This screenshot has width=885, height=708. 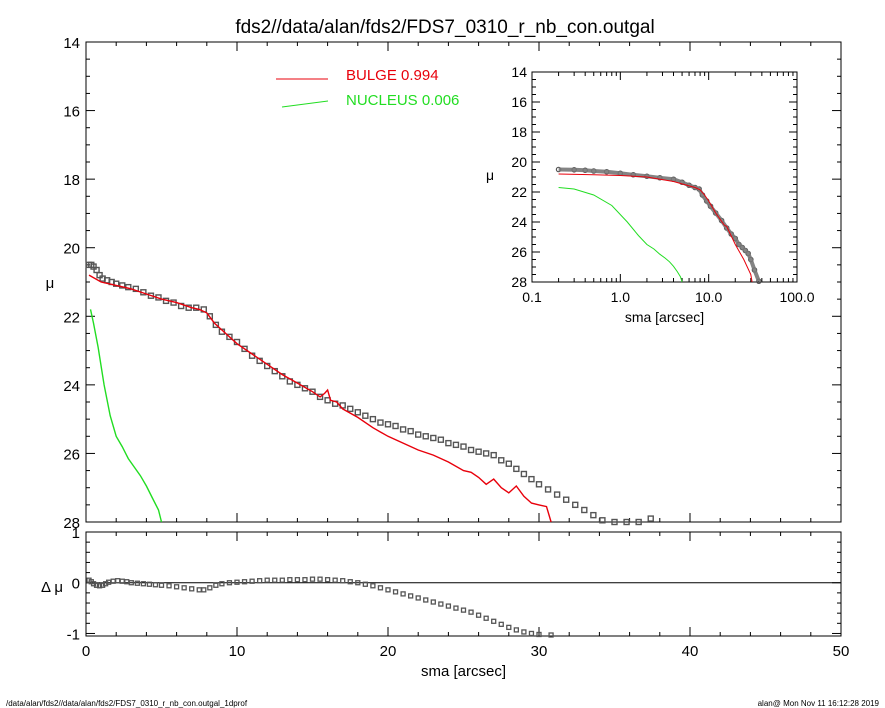 I want to click on x-axis-label: sma [arcsec], so click(x=463, y=671).